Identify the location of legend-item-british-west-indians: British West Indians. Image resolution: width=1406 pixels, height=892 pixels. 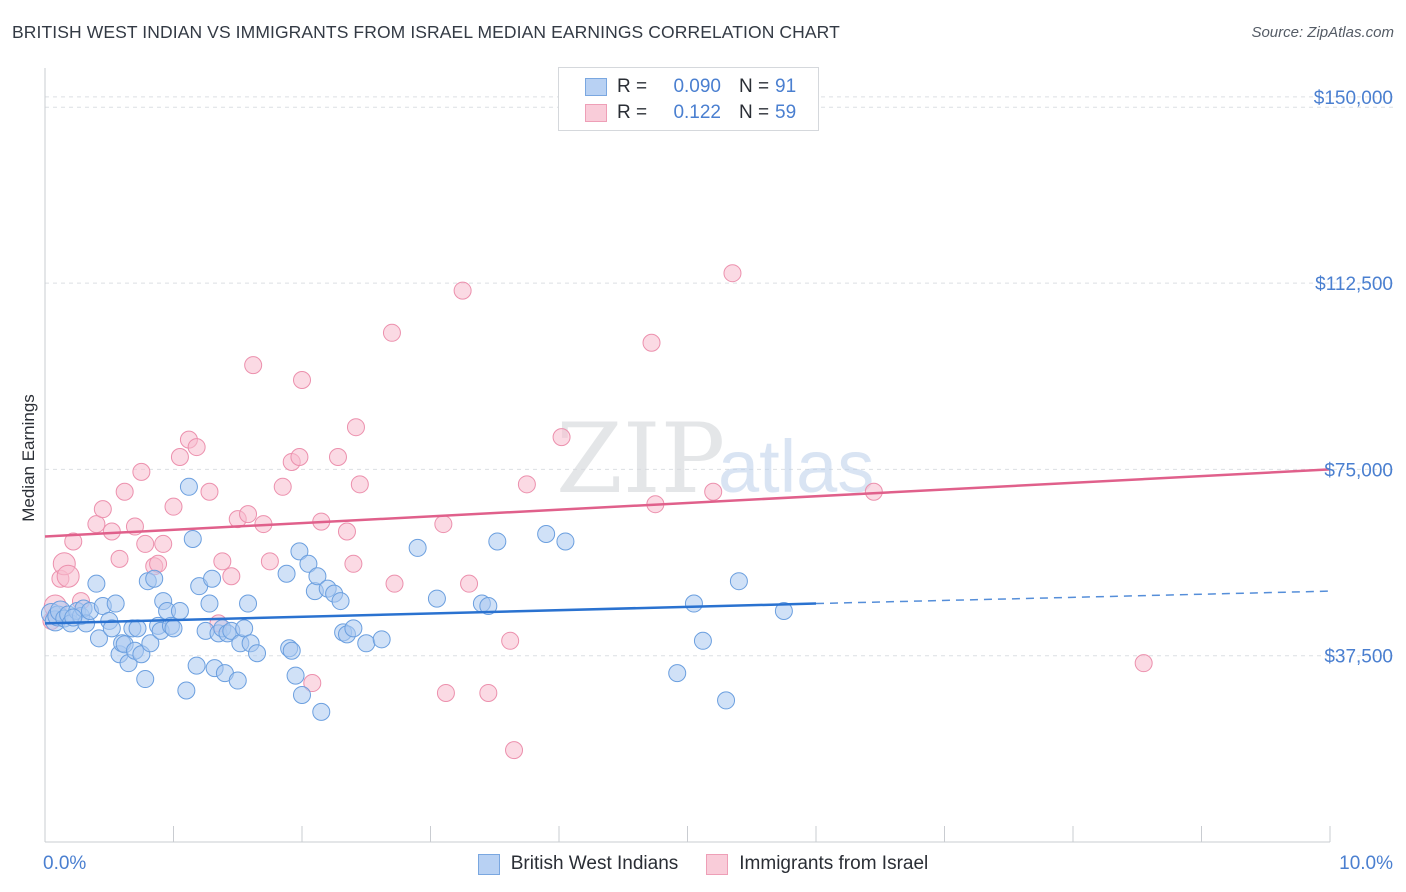
(578, 864).